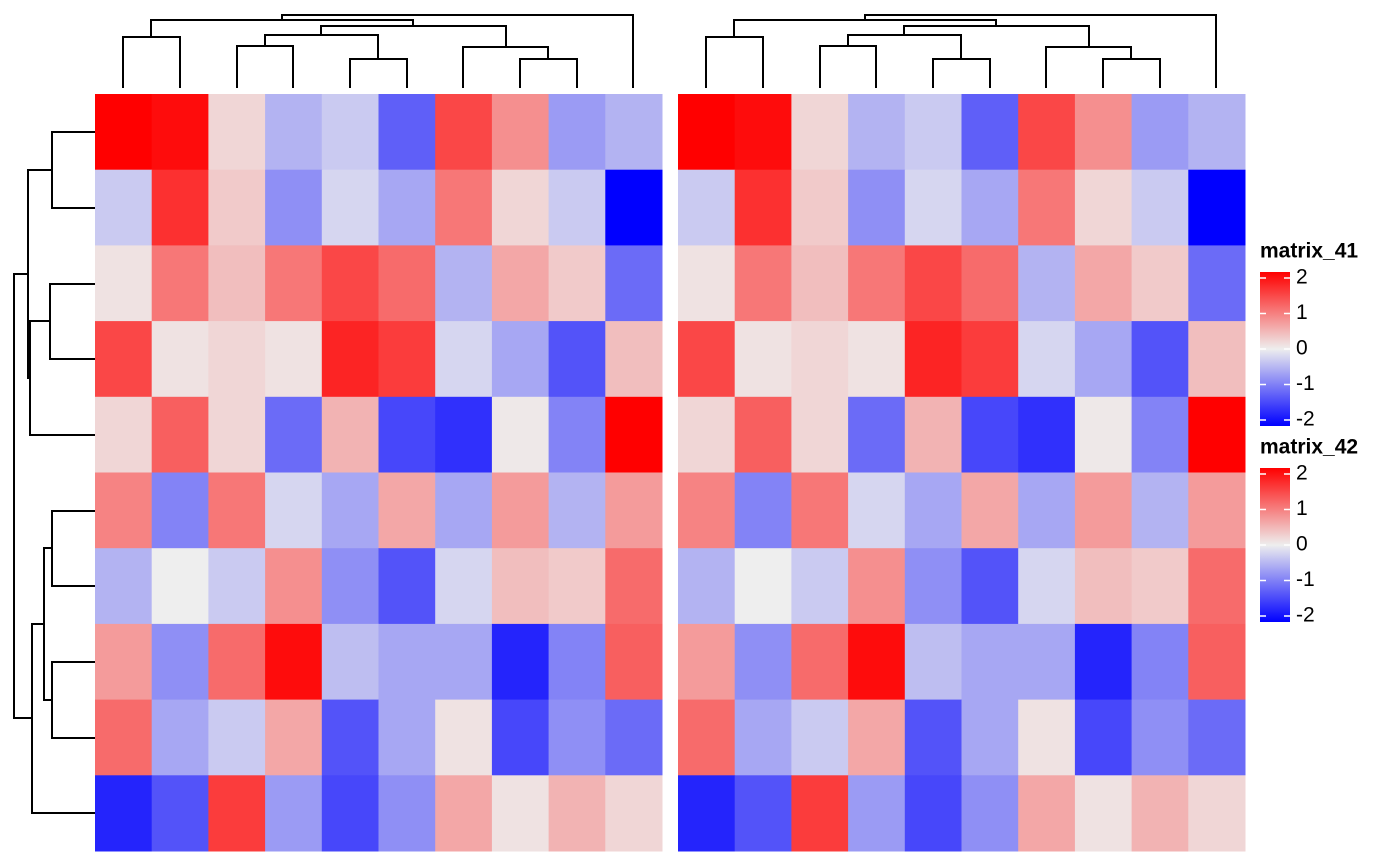 The height and width of the screenshot is (866, 1400). What do you see at coordinates (1302, 277) in the screenshot?
I see `legend-tick-label: 2` at bounding box center [1302, 277].